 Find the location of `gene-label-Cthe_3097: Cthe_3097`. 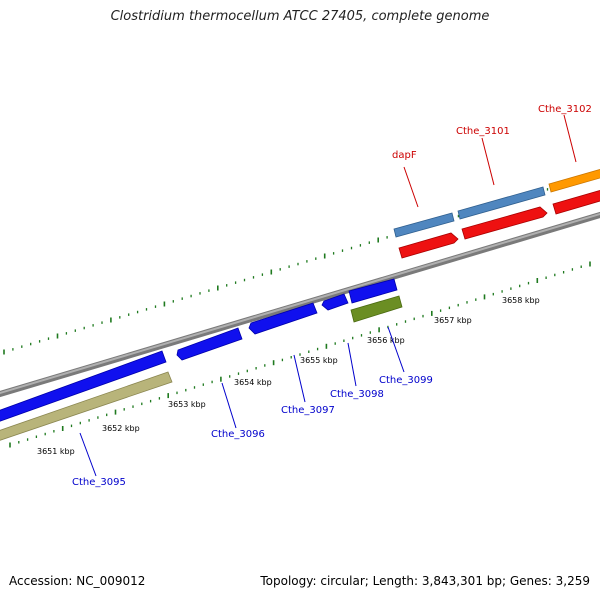

gene-label-Cthe_3097: Cthe_3097 is located at coordinates (308, 410).